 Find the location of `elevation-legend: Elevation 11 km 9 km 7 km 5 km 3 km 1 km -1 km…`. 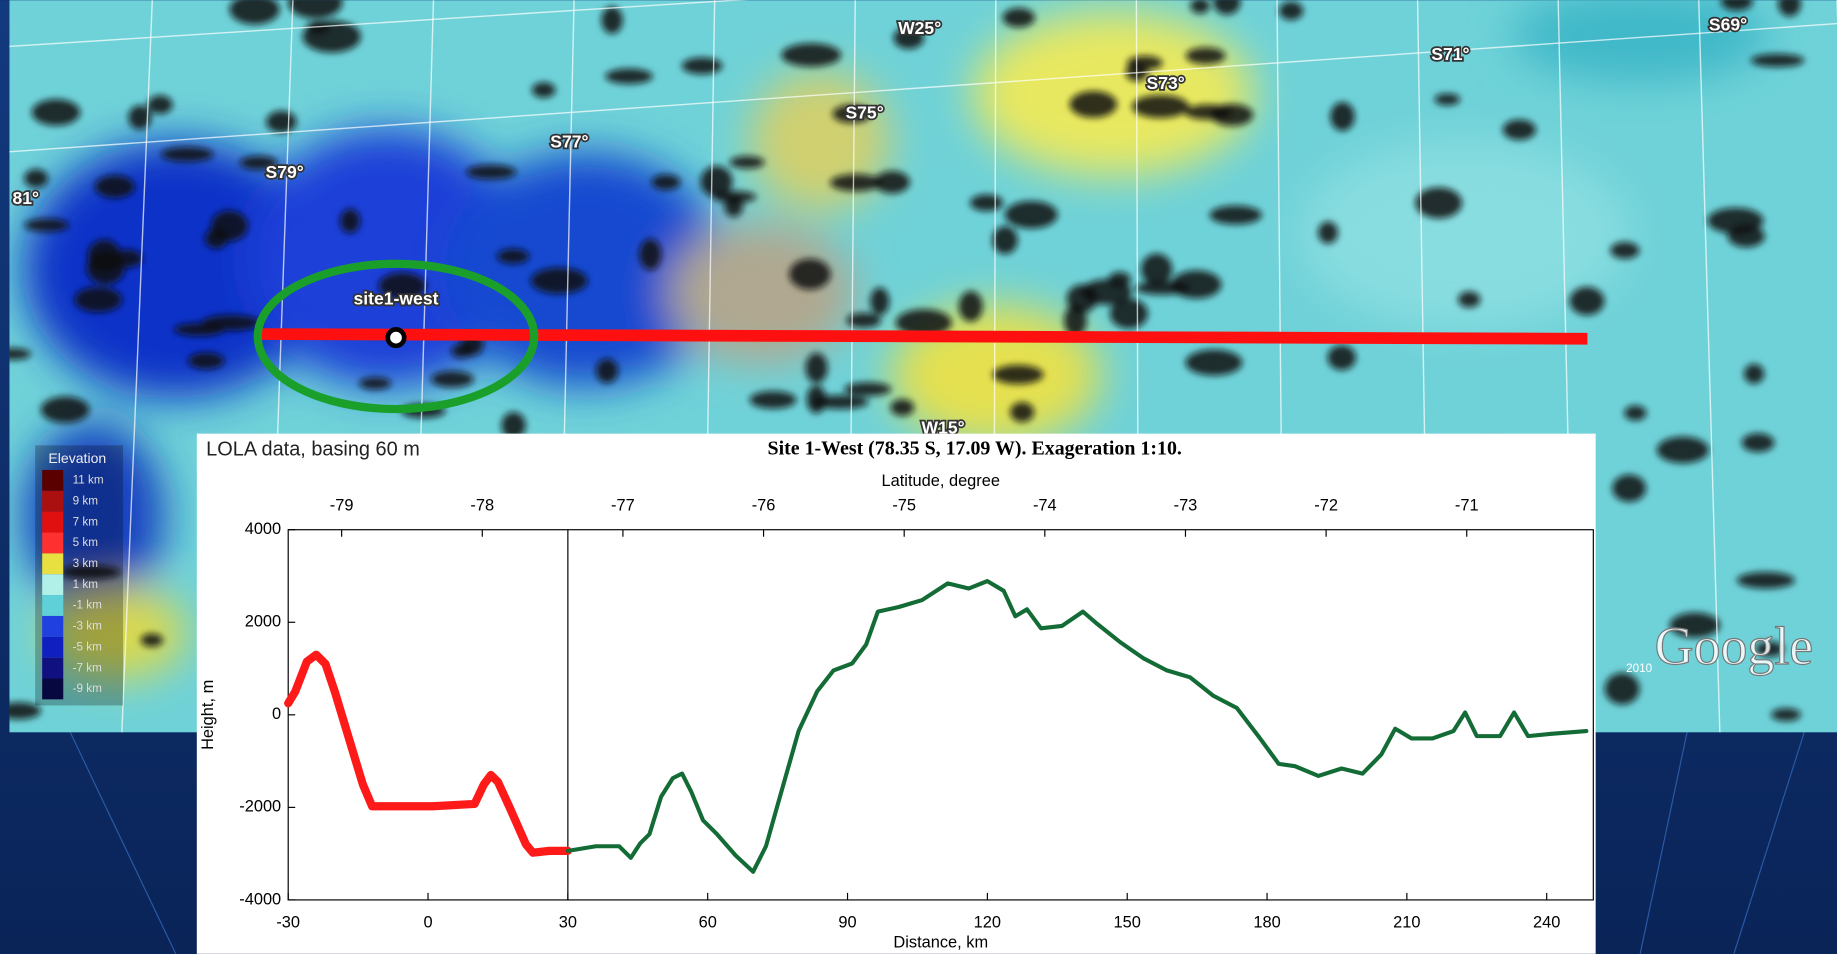

elevation-legend: Elevation 11 km 9 km 7 km 5 km 3 km 1 km -1 km… is located at coordinates (79, 575).